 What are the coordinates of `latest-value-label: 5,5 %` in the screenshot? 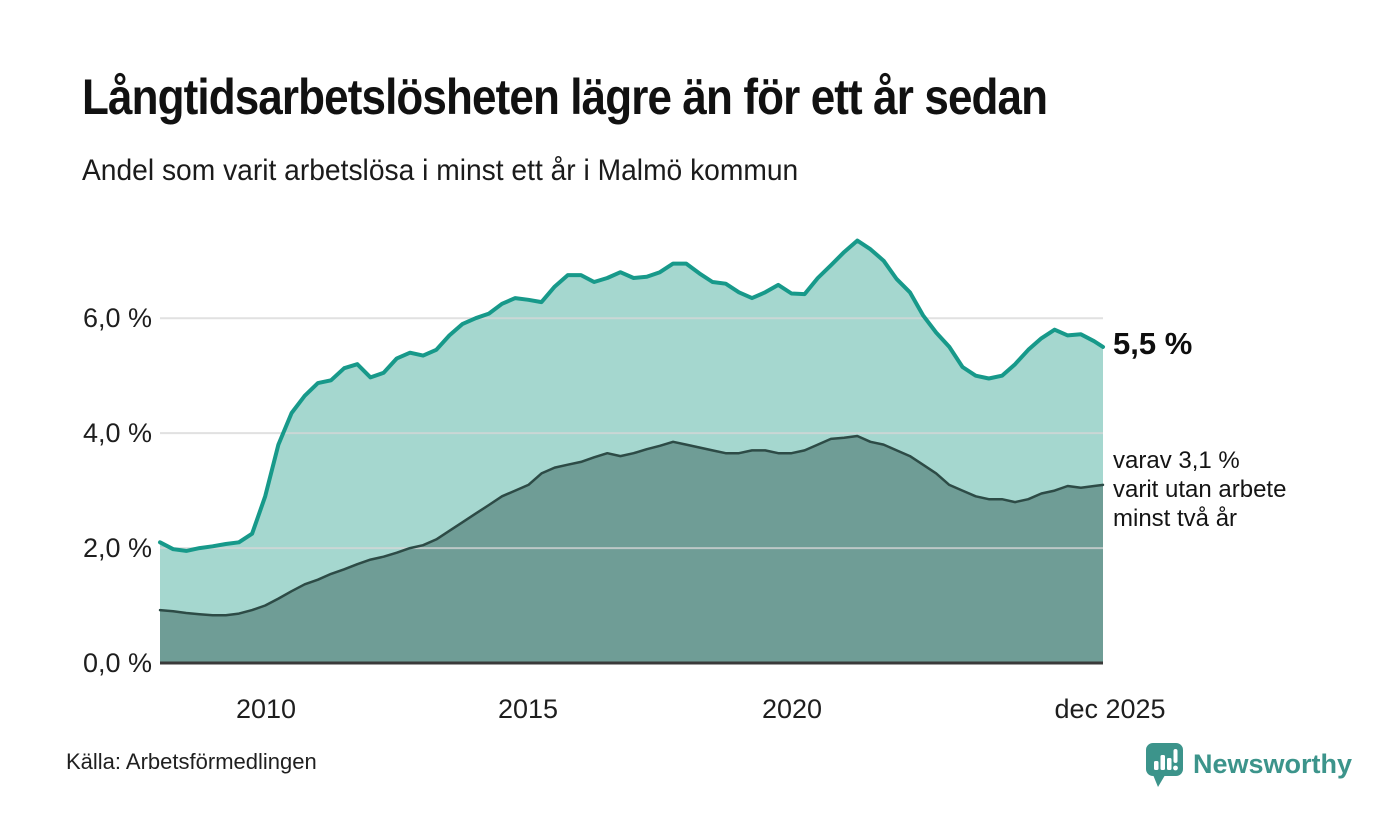 It's located at (1153, 343).